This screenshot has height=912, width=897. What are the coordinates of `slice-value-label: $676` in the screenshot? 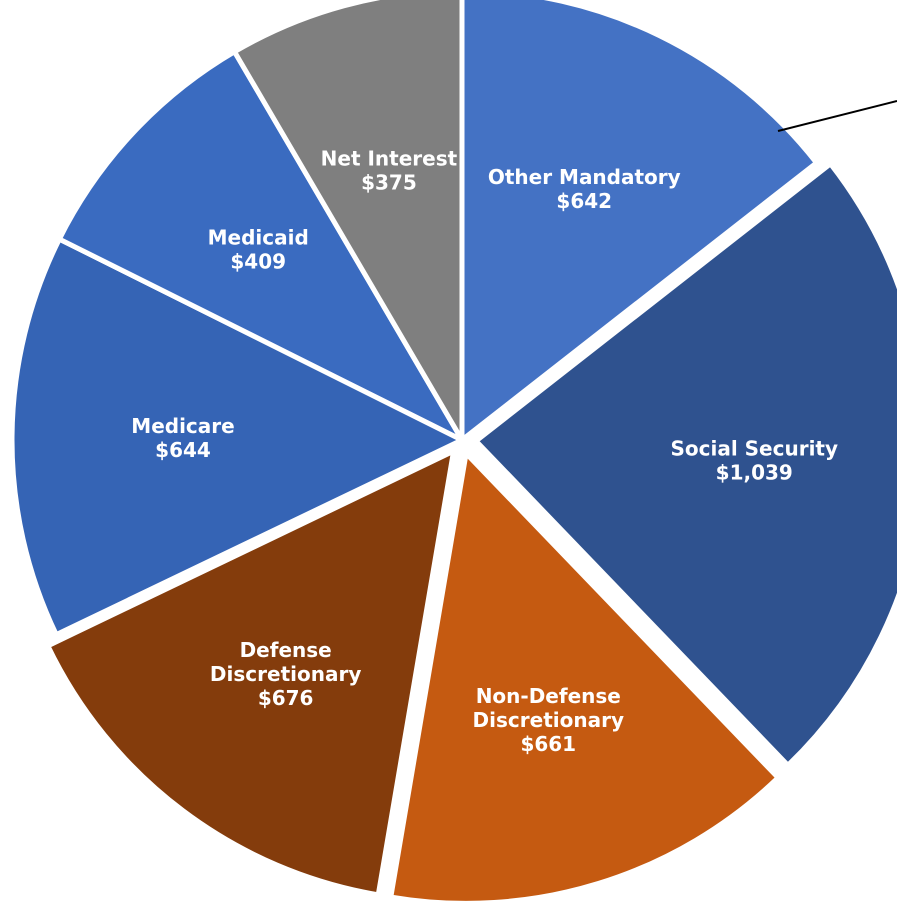 It's located at (286, 698).